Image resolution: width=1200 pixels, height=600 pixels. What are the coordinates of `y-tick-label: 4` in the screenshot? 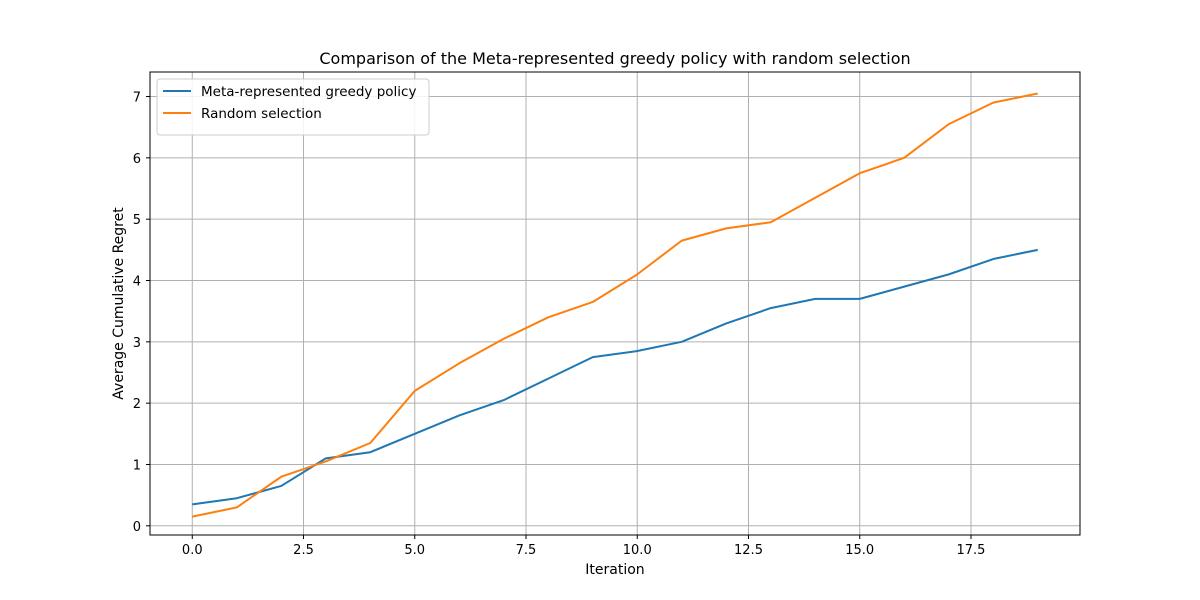 It's located at (137, 282).